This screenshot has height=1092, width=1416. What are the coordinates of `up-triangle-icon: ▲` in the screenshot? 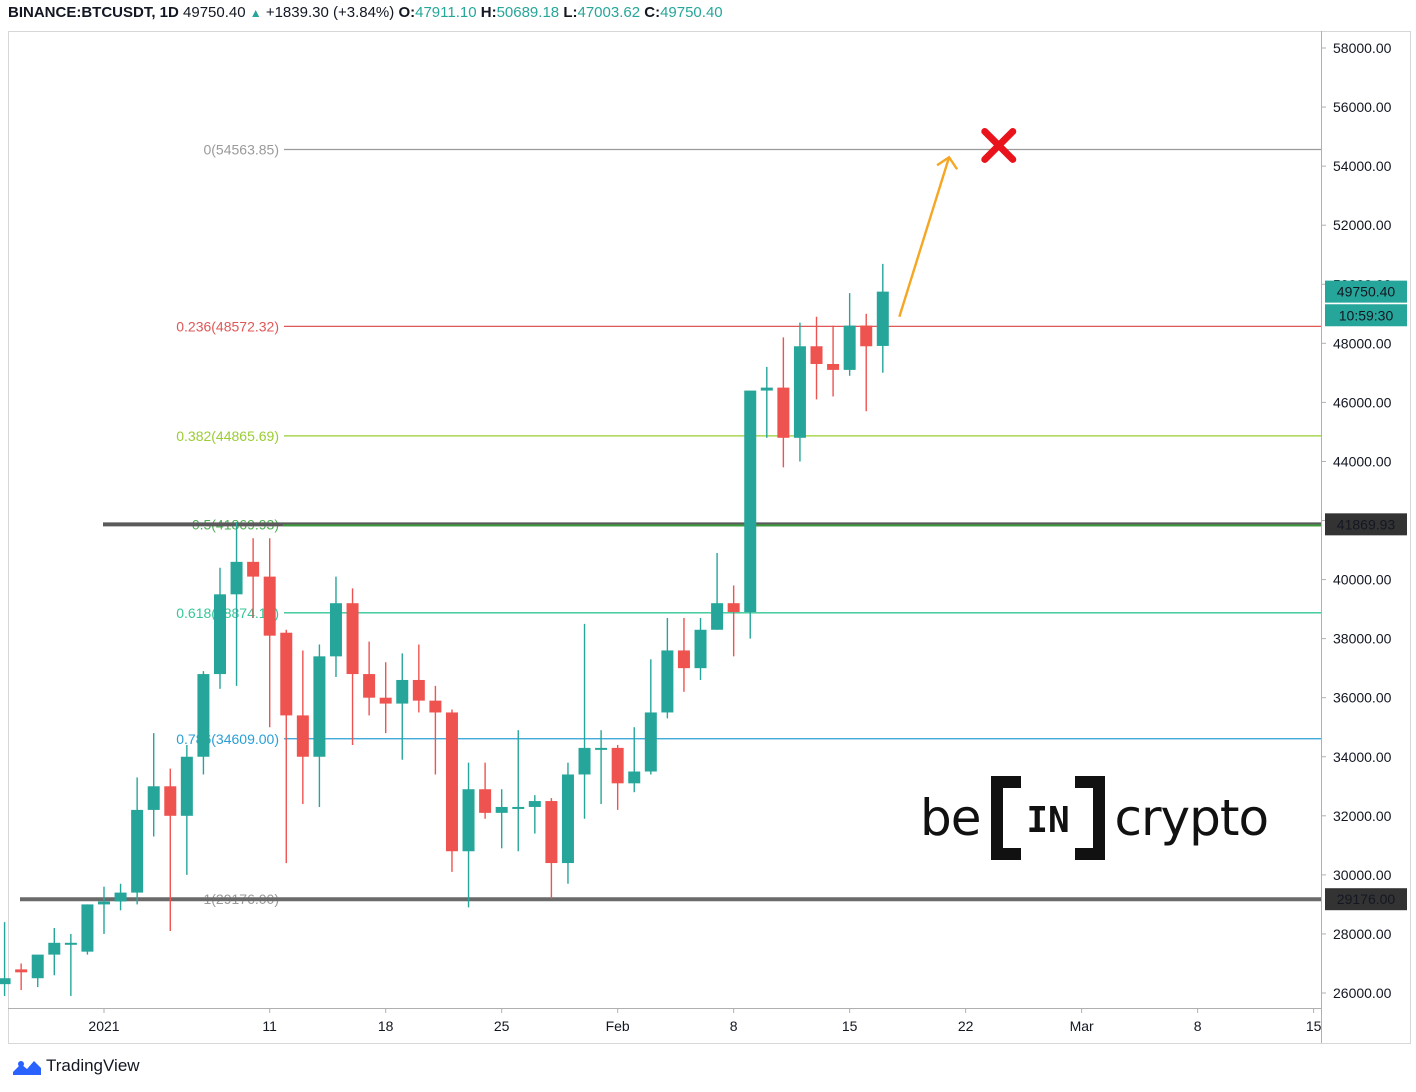 It's located at (255, 13).